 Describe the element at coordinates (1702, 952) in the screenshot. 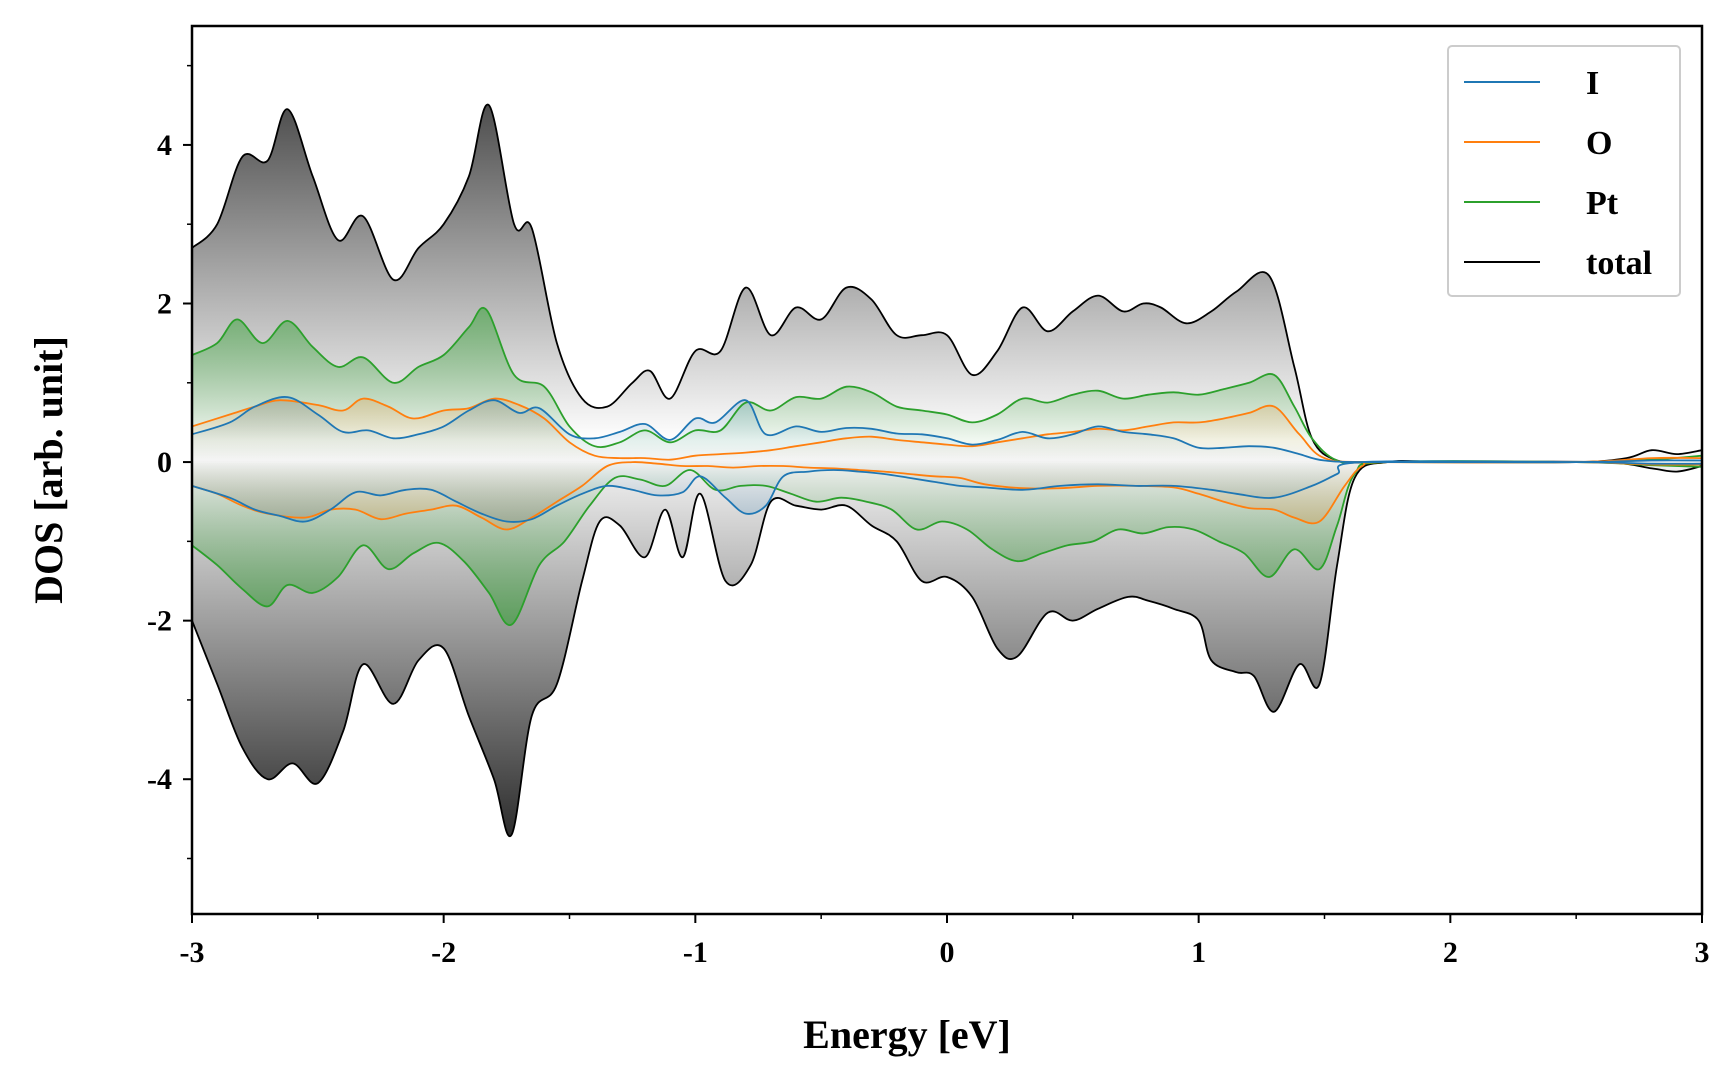

I see `x-tick-label: 3` at that location.